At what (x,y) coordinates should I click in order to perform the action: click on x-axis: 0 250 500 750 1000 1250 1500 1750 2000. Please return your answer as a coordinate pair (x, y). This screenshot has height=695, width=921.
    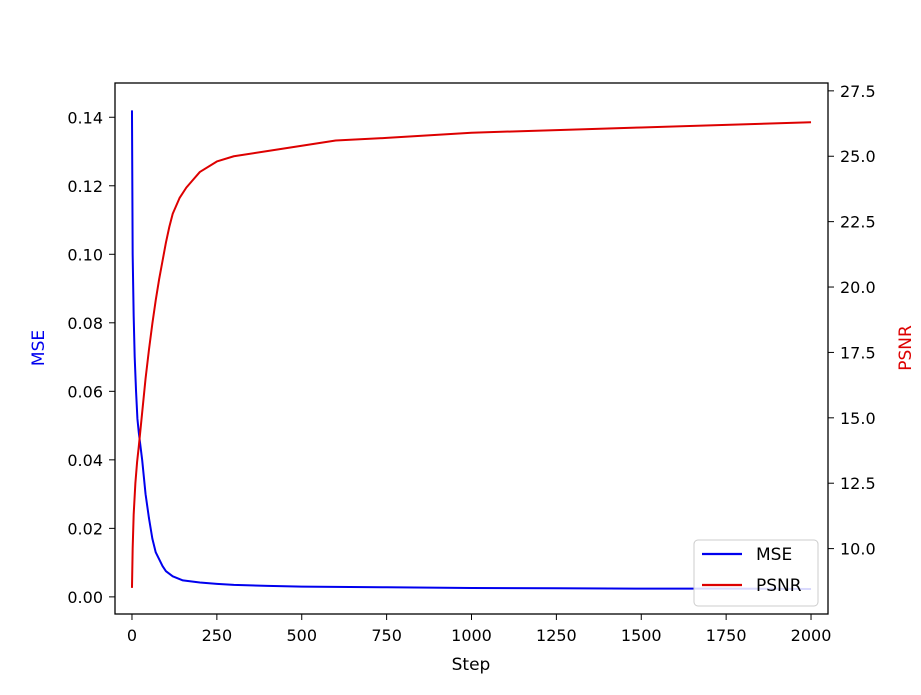
    Looking at the image, I should click on (479, 629).